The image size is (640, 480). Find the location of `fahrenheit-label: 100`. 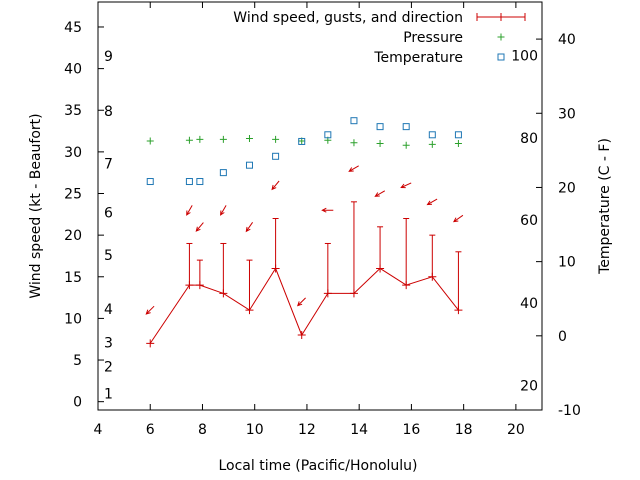

fahrenheit-label: 100 is located at coordinates (524, 56).